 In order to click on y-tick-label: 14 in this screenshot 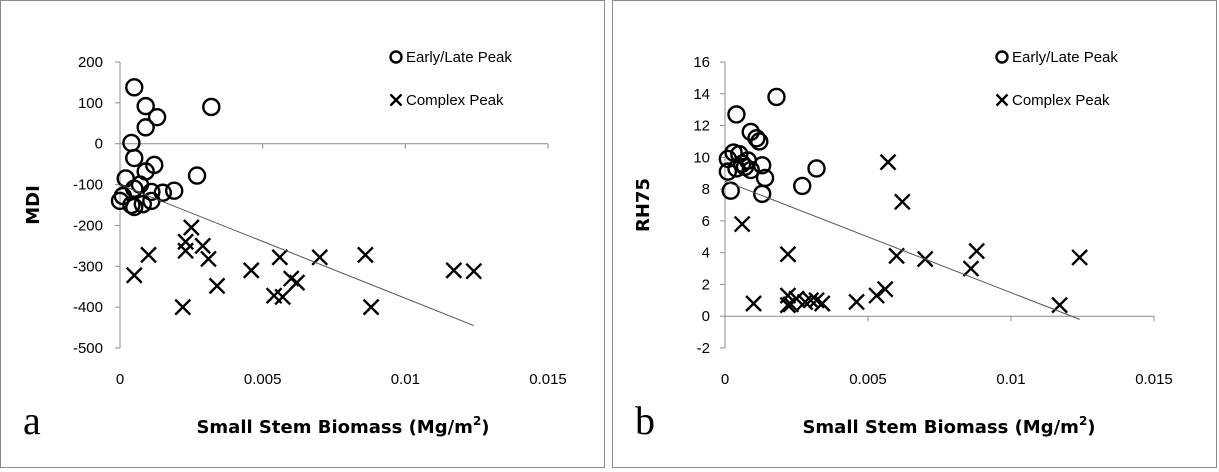, I will do `click(701, 94)`.